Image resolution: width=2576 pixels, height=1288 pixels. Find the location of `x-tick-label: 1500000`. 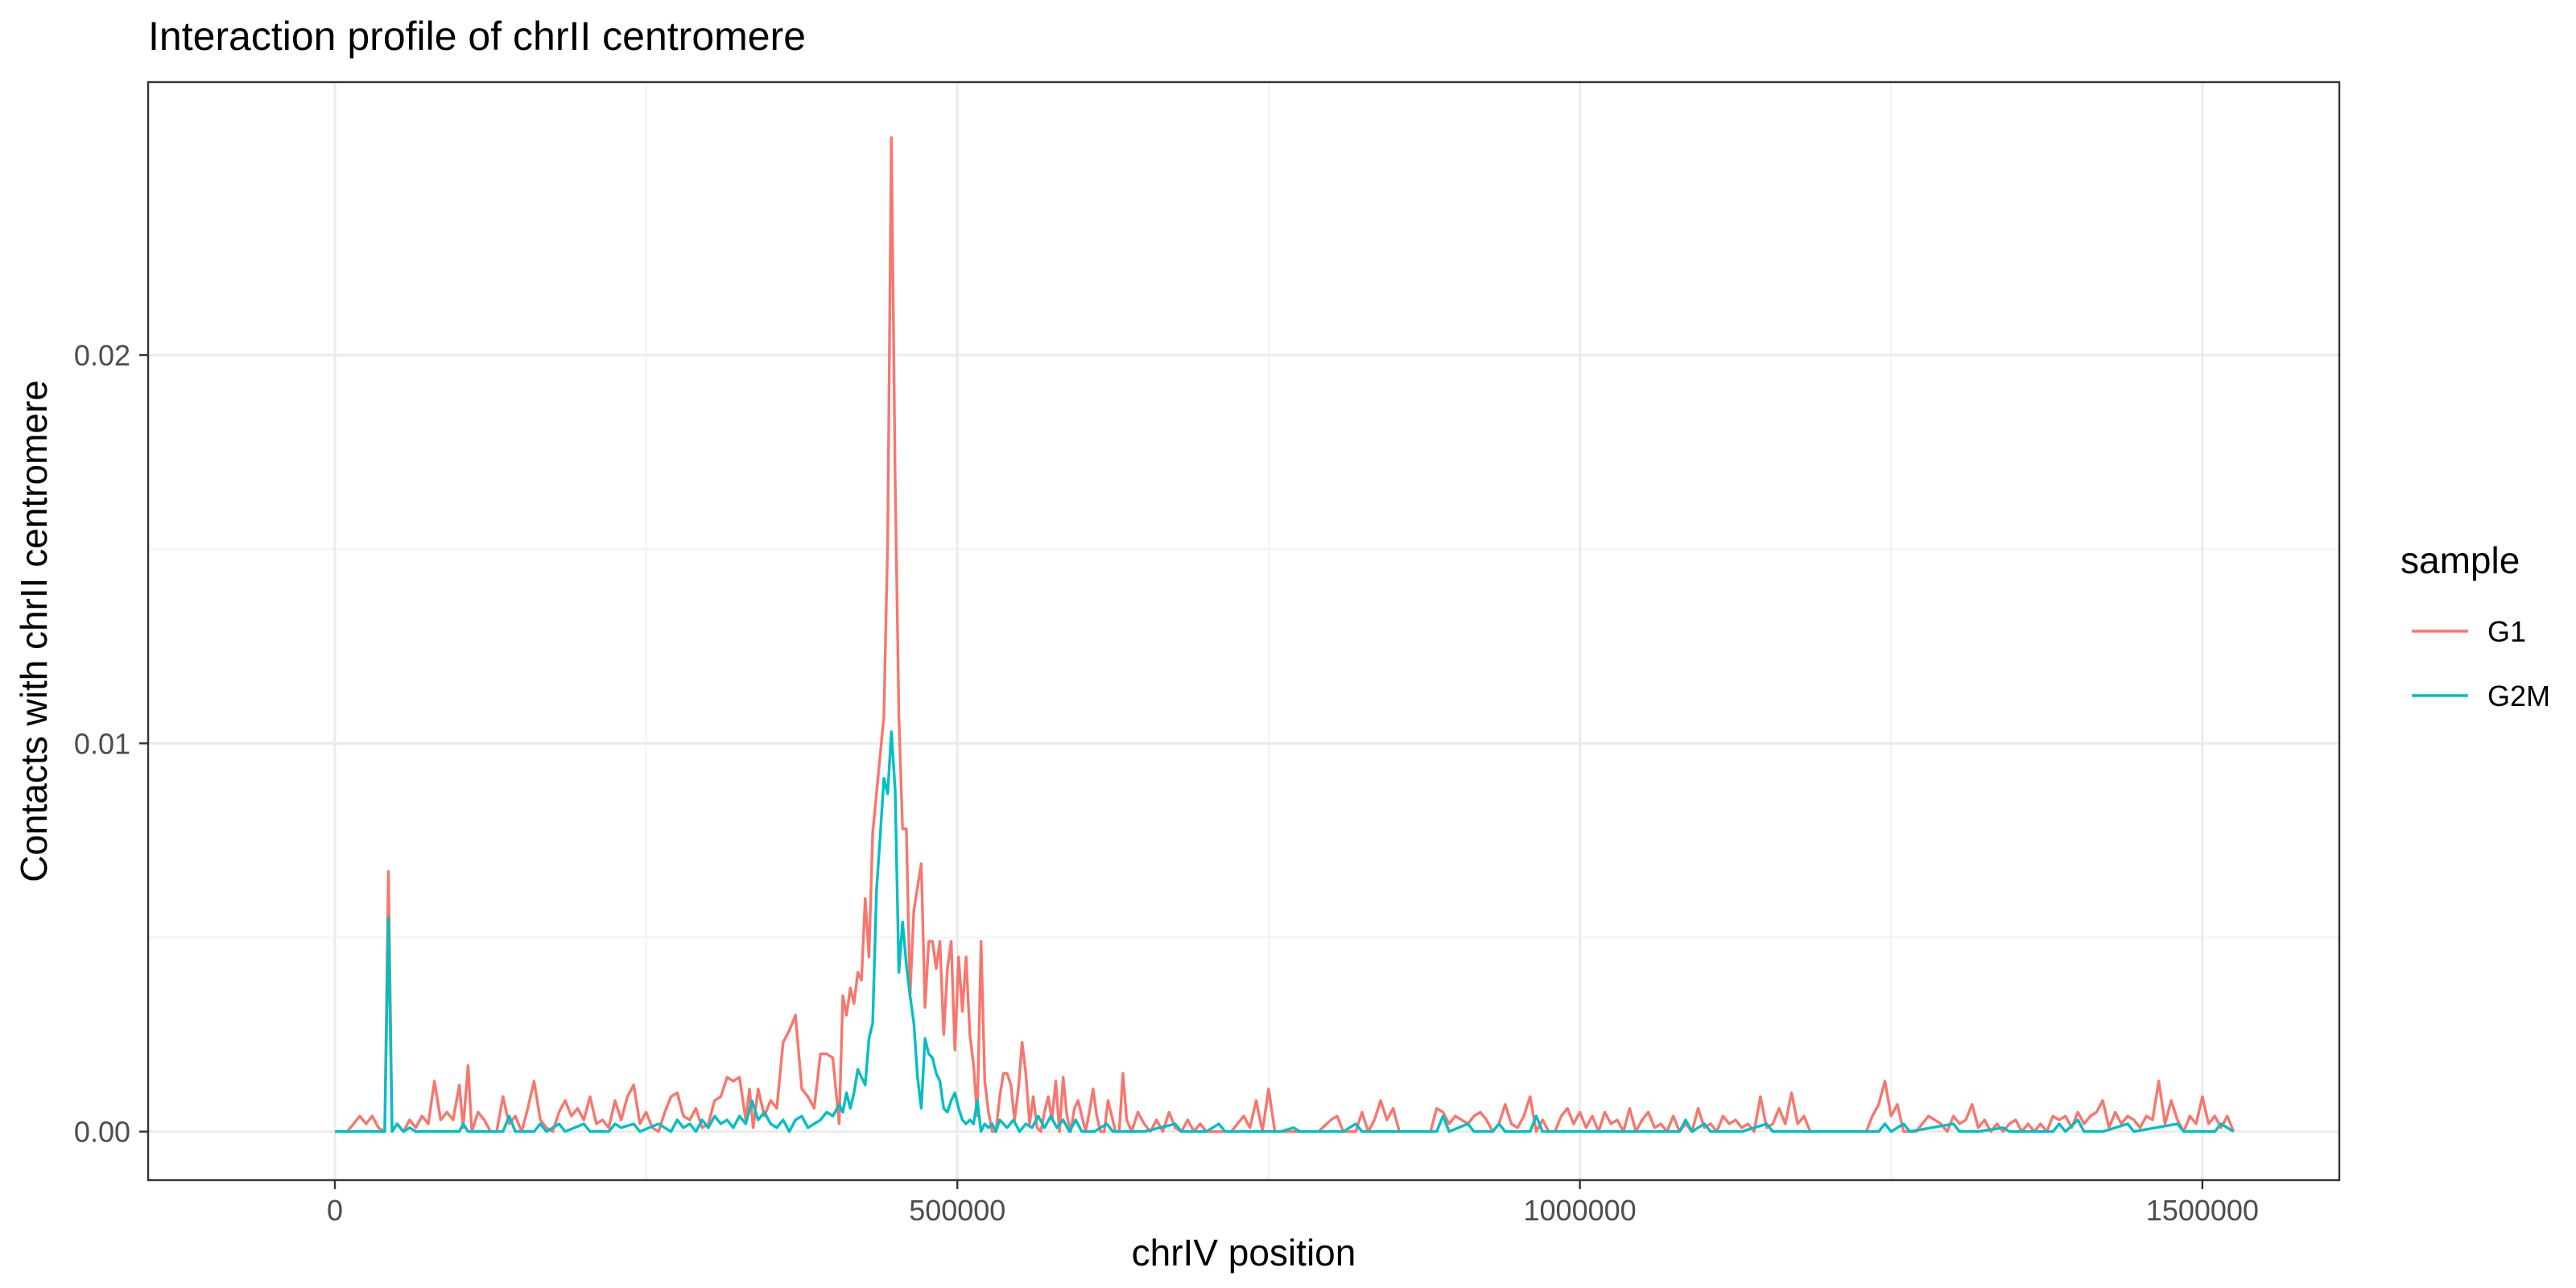

x-tick-label: 1500000 is located at coordinates (2202, 1210).